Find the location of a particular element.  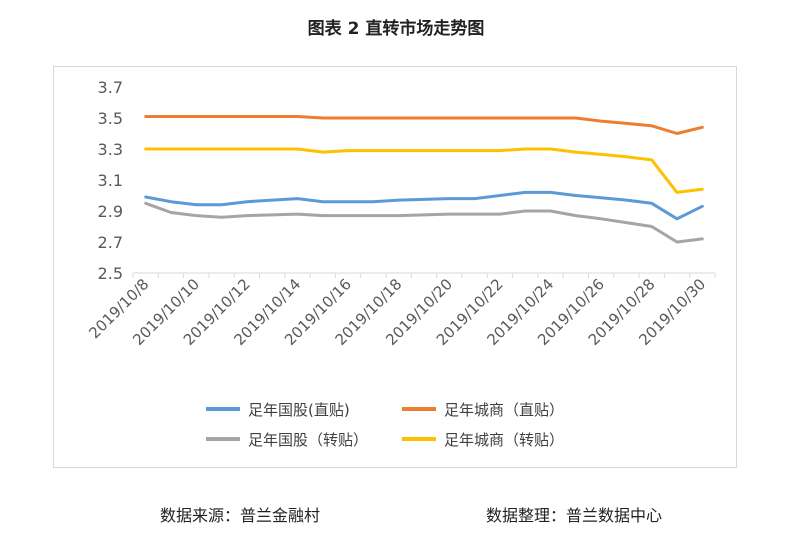

legend-item-series-3: 足年城商（转贴） is located at coordinates (483, 439).